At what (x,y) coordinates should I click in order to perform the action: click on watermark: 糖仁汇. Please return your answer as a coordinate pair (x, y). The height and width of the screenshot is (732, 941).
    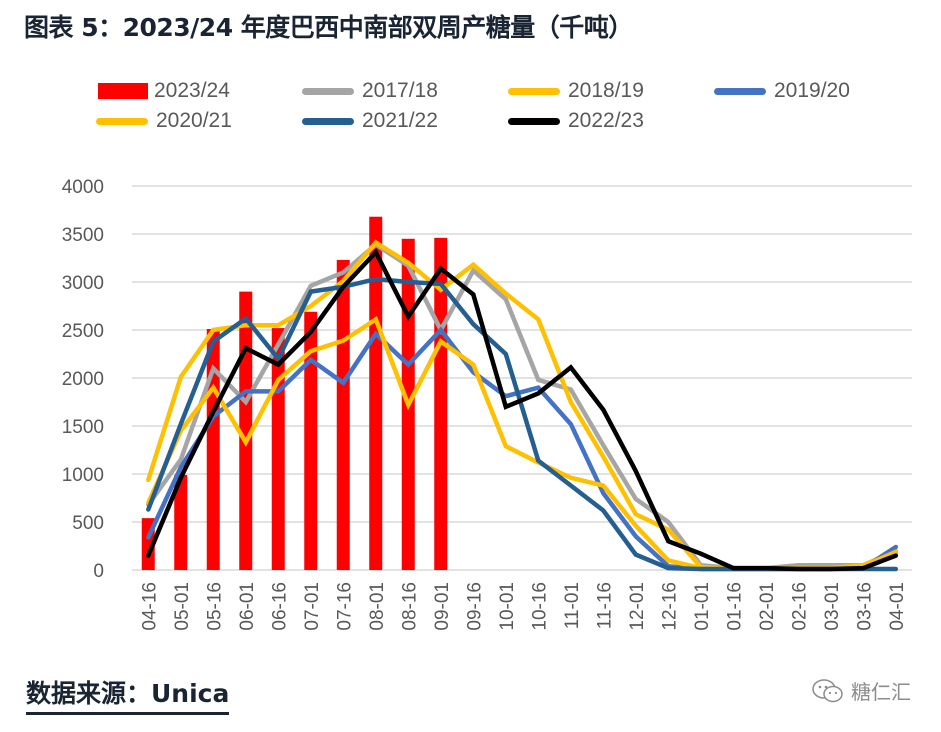
    Looking at the image, I should click on (861, 690).